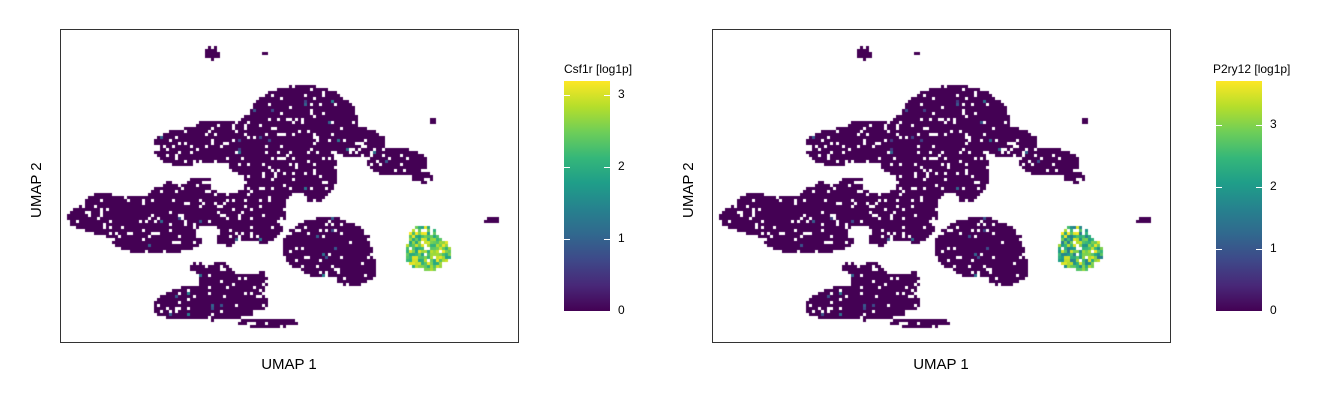  What do you see at coordinates (598, 69) in the screenshot?
I see `colorbar-title-csf1r: Csf1r [log1p]` at bounding box center [598, 69].